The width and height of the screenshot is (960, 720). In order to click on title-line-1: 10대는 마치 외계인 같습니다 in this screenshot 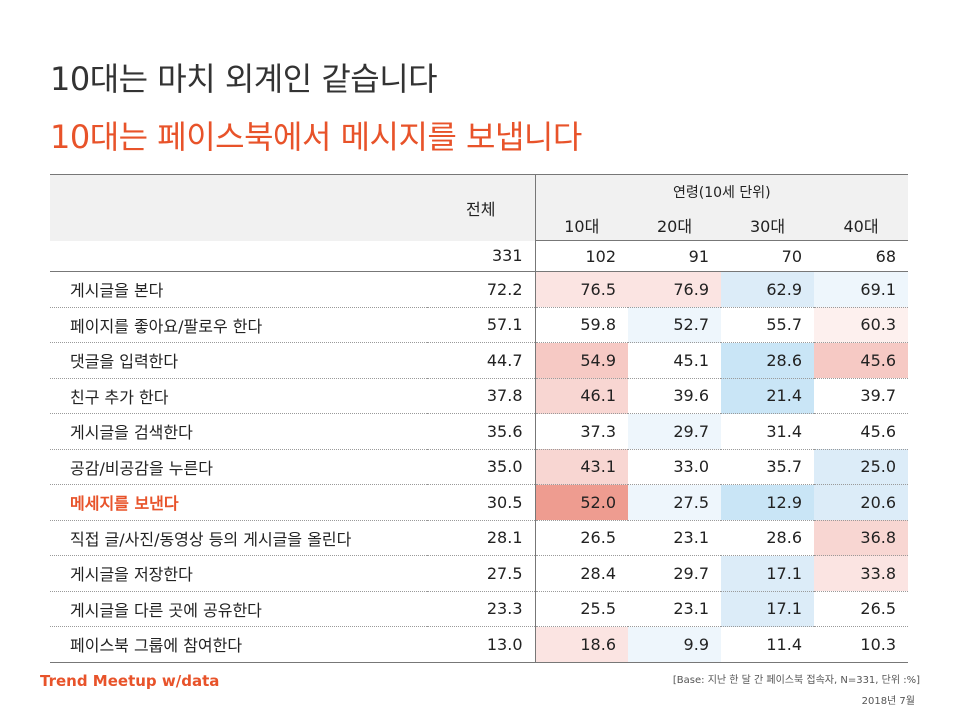, I will do `click(244, 79)`.